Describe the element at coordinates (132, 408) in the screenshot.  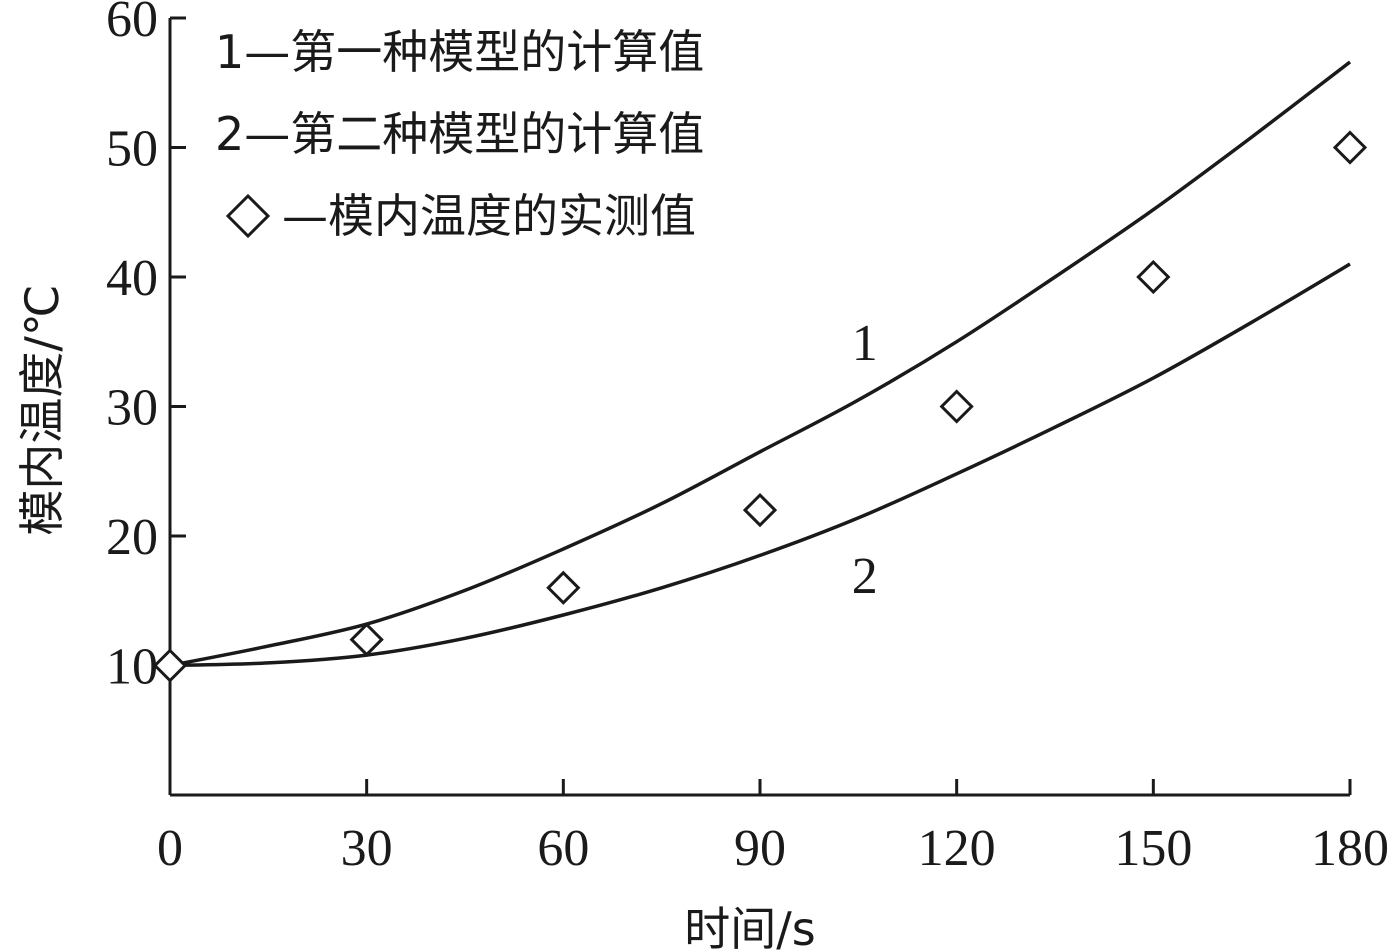
I see `y-tick-label: 30` at that location.